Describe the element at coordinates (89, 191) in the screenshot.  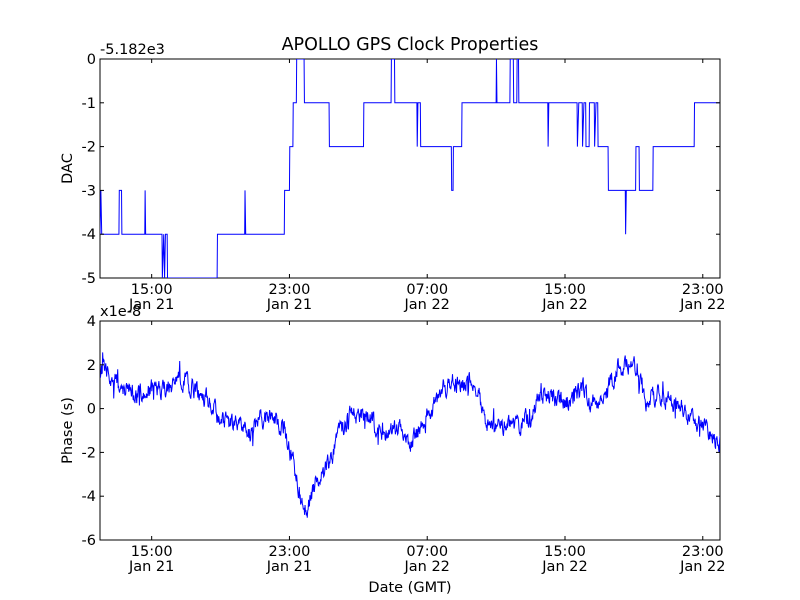
I see `y-tick-label: -3` at that location.